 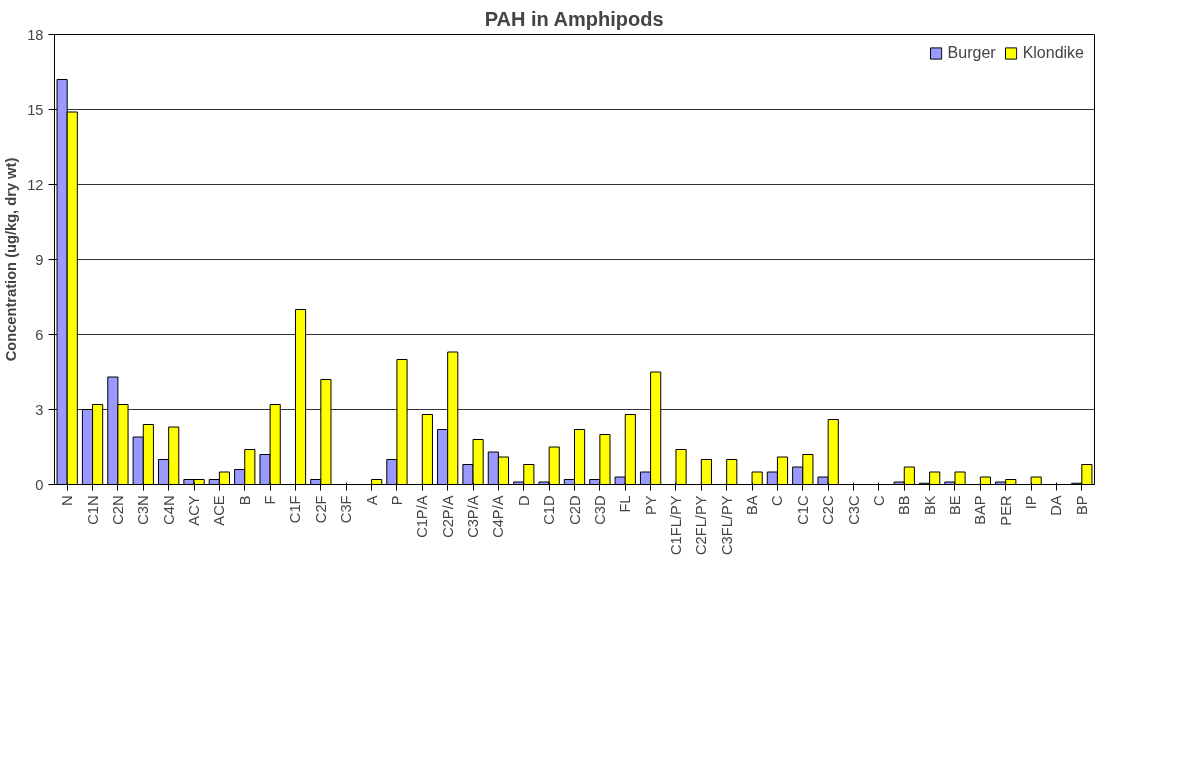 What do you see at coordinates (675, 525) in the screenshot?
I see `x-tick-label: C1FL/PY` at bounding box center [675, 525].